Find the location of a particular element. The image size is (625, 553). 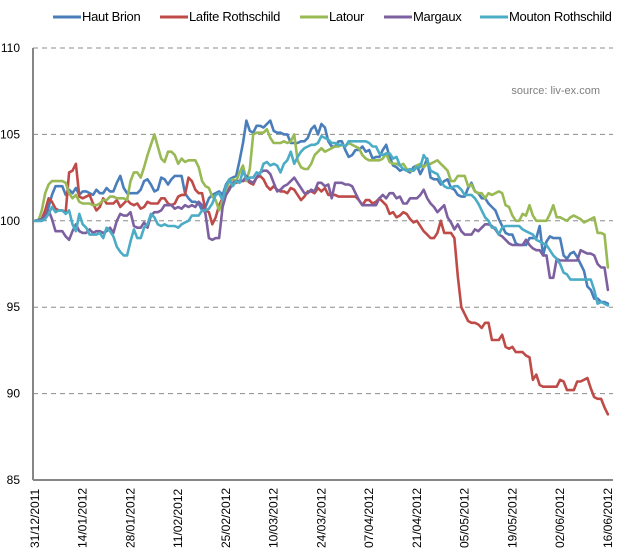

x-tick-label: 19/05/2012 is located at coordinates (512, 518).